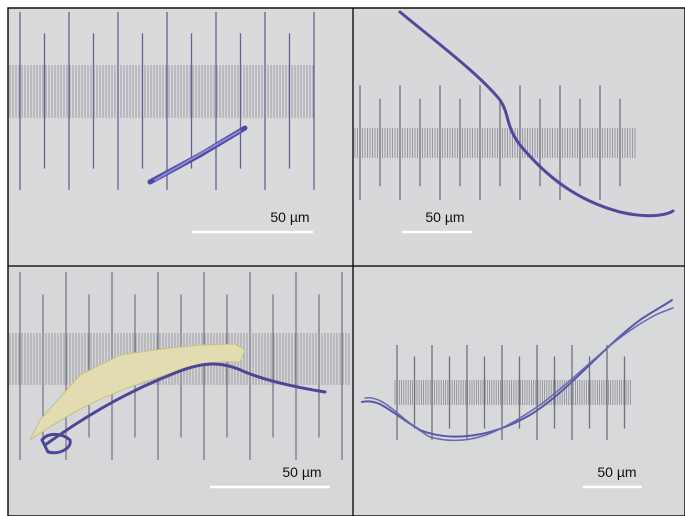  I want to click on fiber-loop, so click(56, 443).